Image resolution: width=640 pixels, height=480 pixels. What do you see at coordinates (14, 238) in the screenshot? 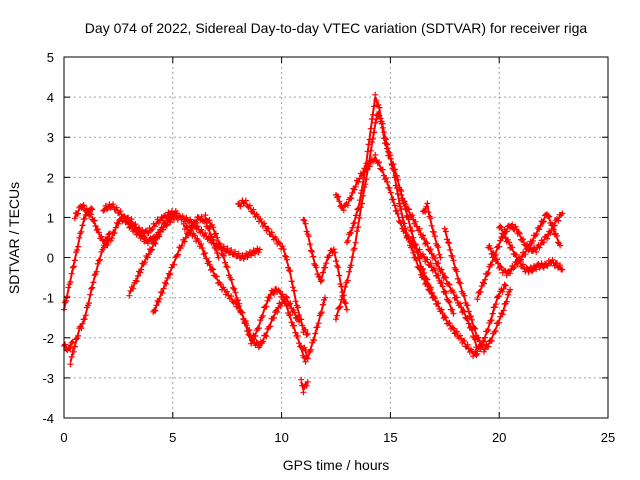
I see `y-axis-label: SDTVAR / TECUs` at bounding box center [14, 238].